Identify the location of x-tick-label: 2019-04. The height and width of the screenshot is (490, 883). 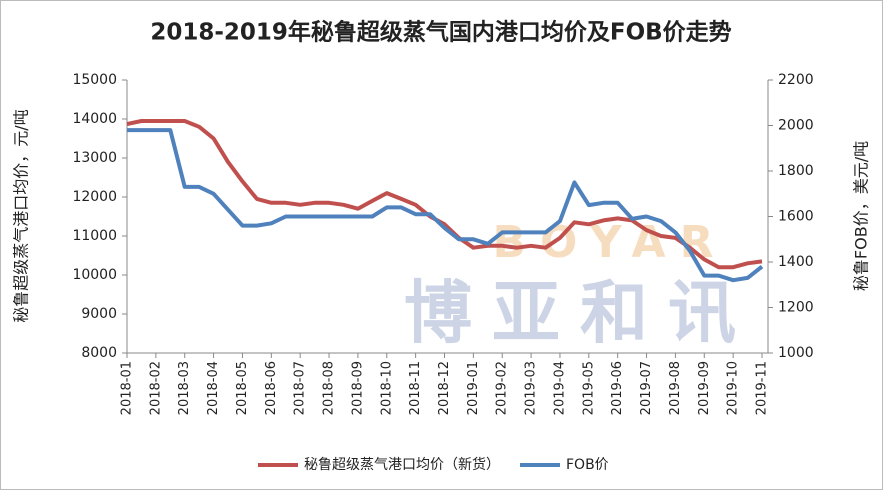
(559, 388).